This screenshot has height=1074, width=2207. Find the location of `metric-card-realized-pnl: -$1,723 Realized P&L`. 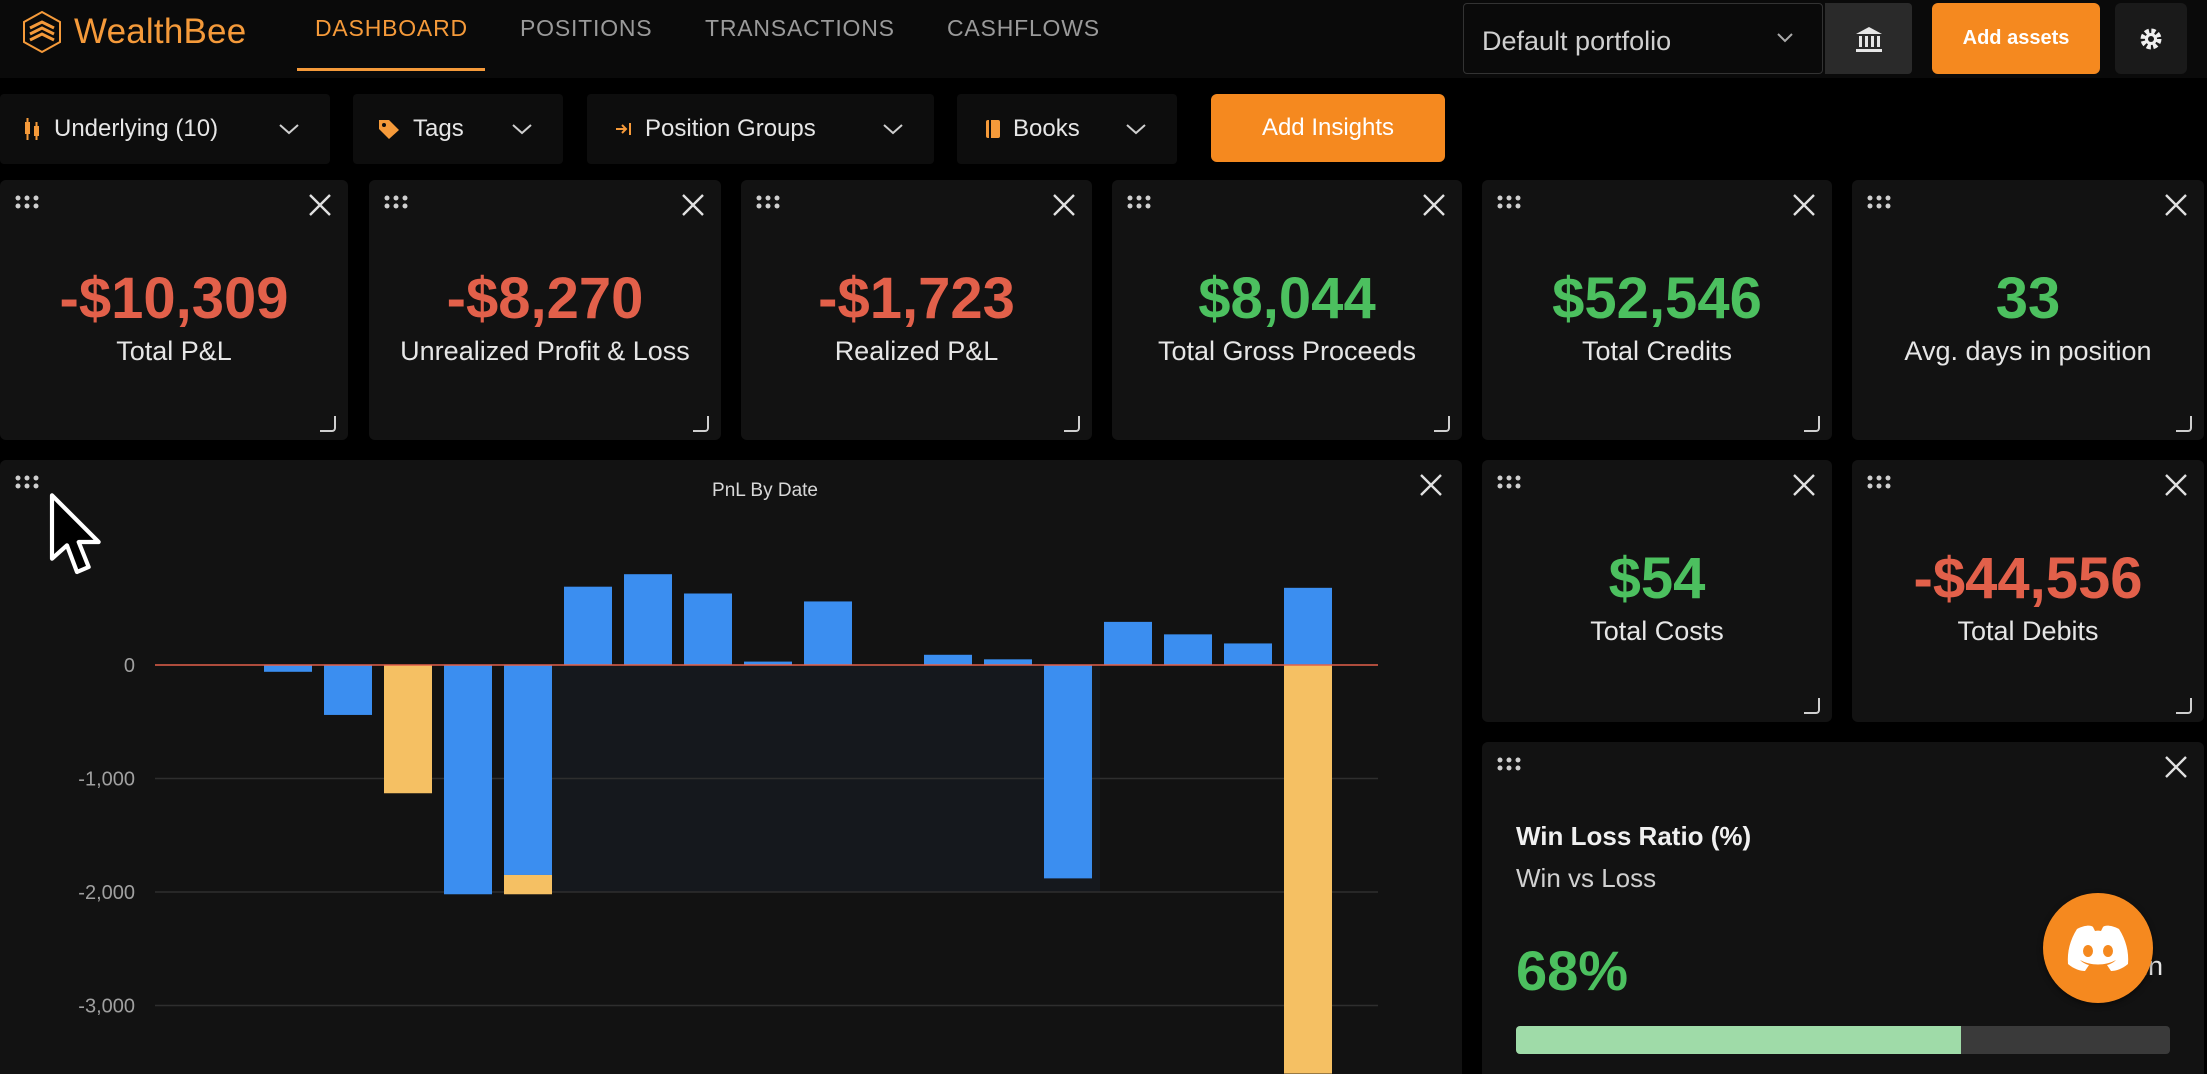

metric-card-realized-pnl: -$1,723 Realized P&L is located at coordinates (916, 310).